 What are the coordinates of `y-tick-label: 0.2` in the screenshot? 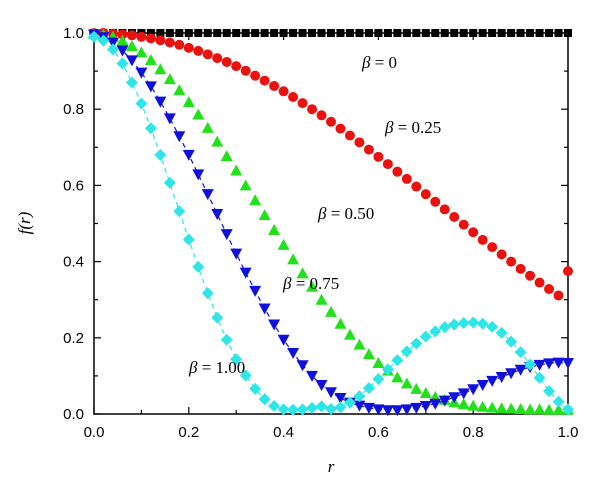 It's located at (73, 338).